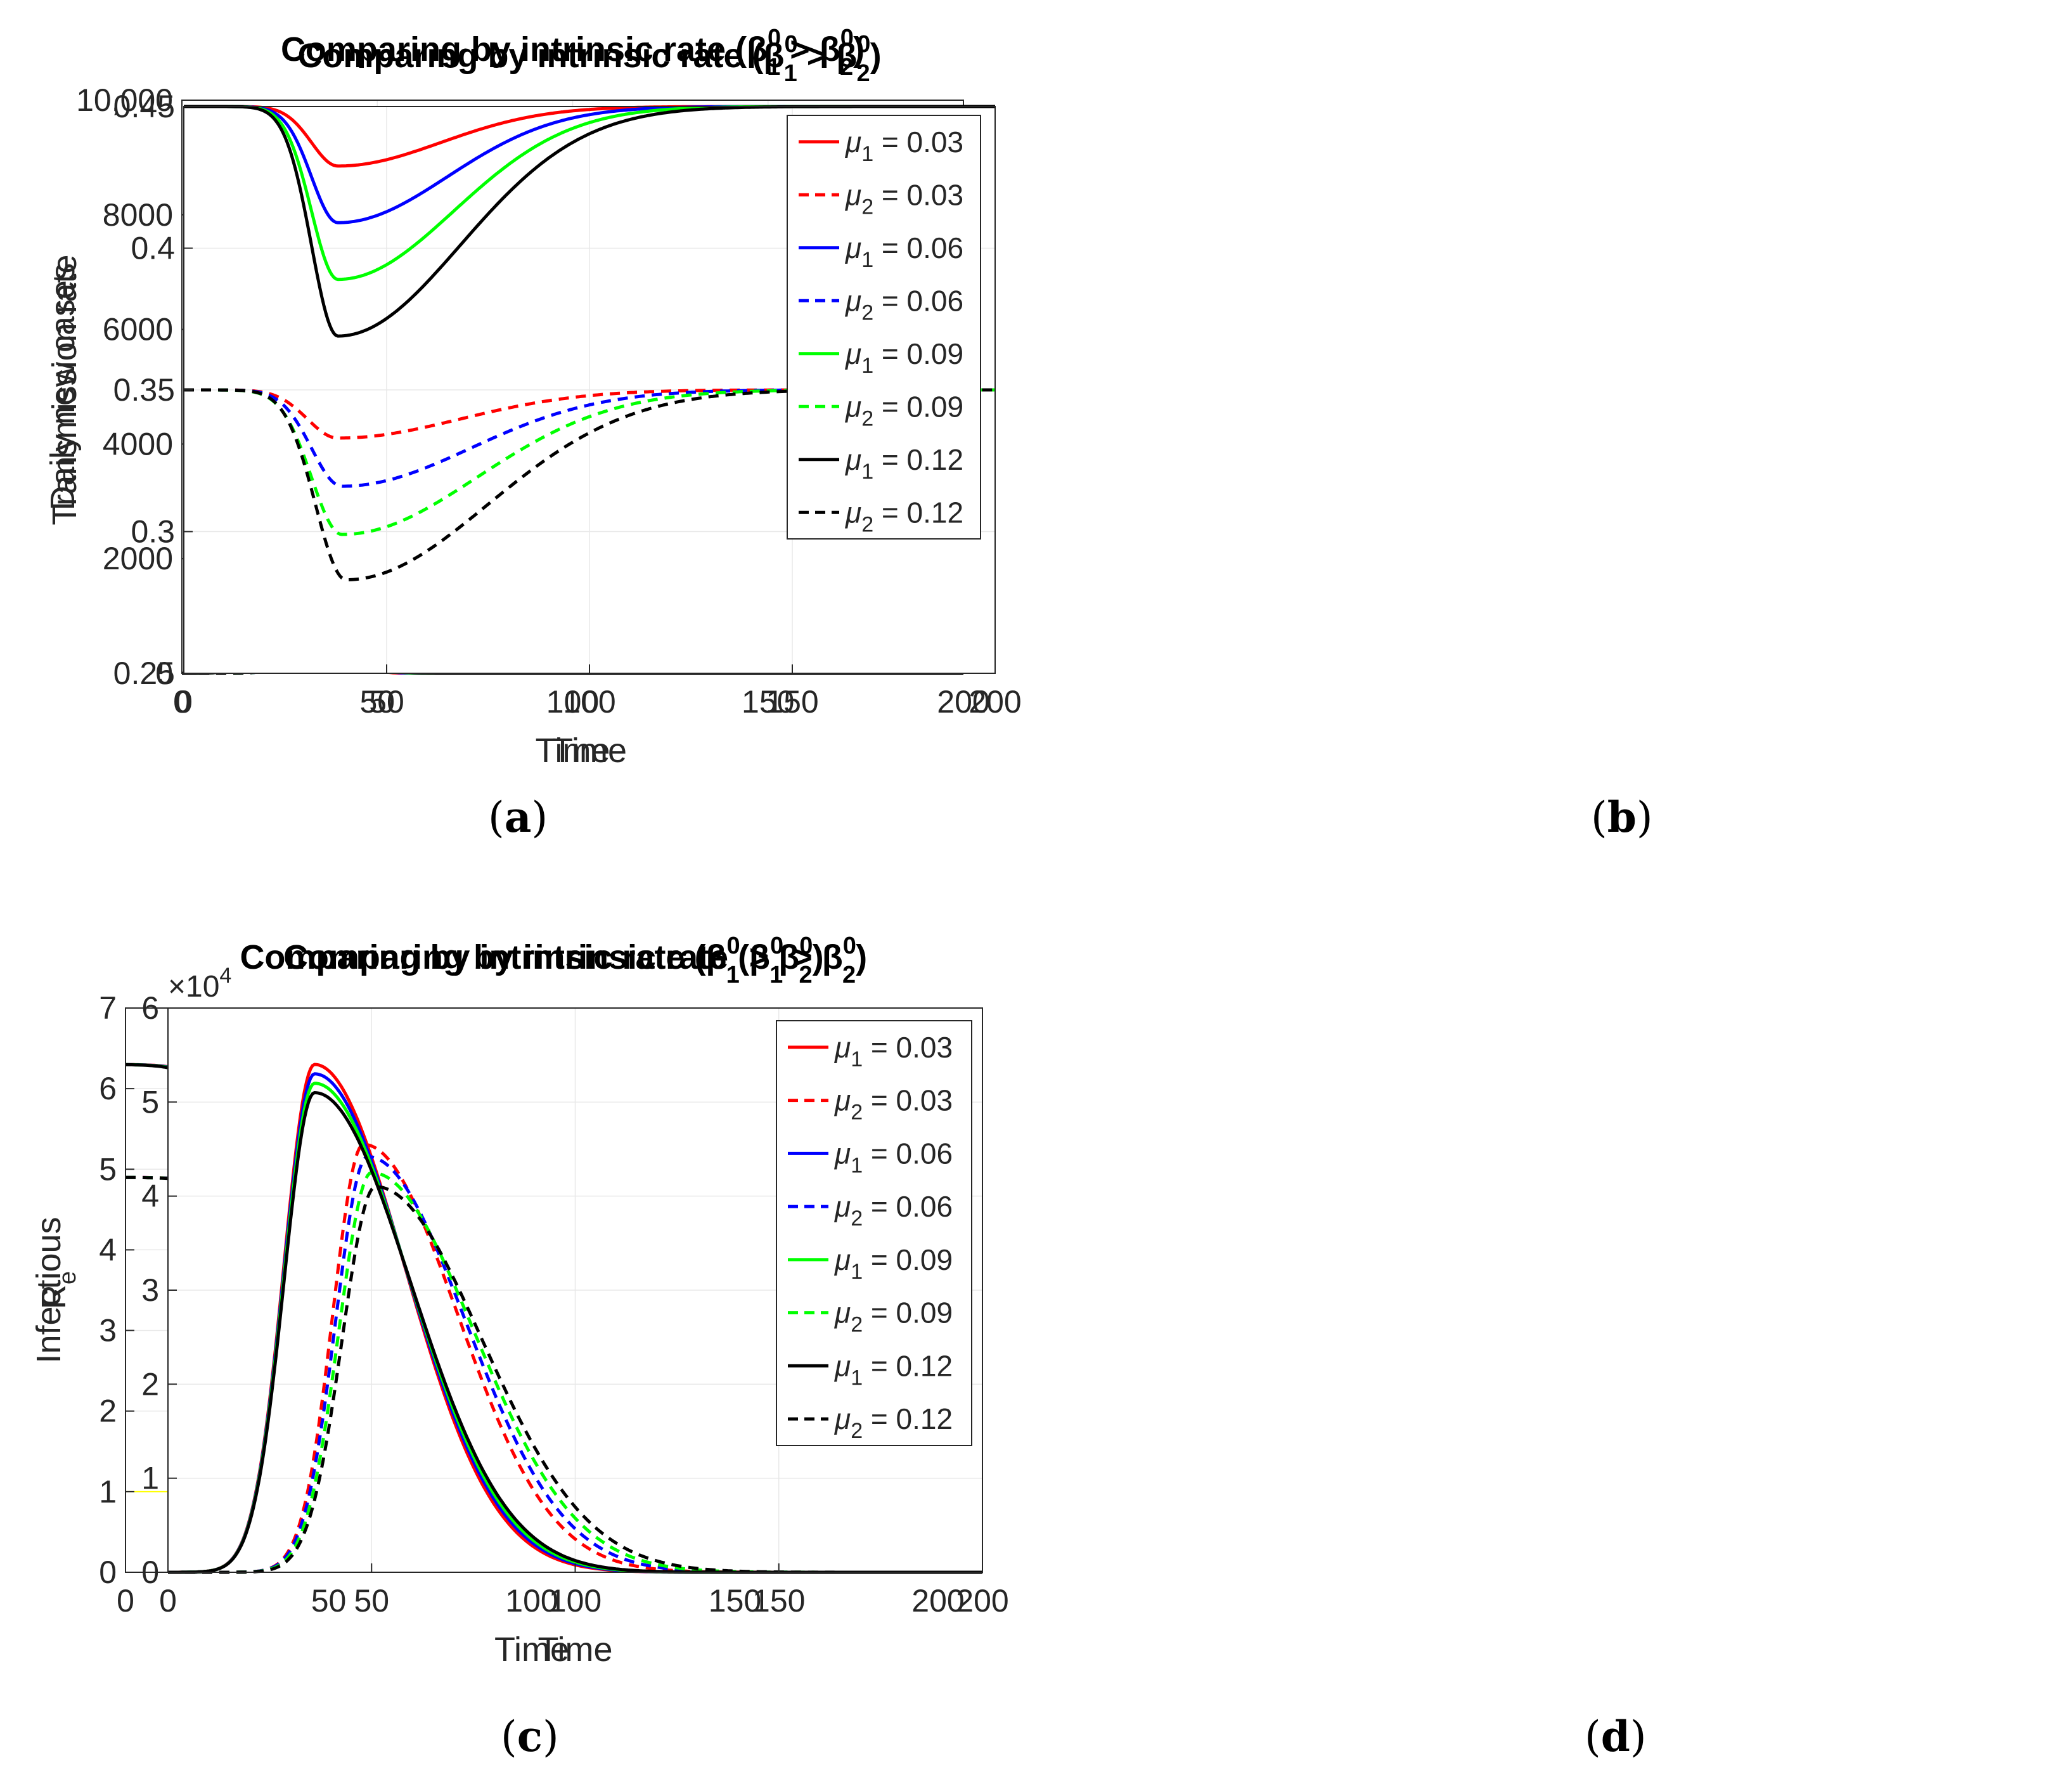 The image size is (2072, 1765). Describe the element at coordinates (144, 390) in the screenshot. I see `y-tick-label: 0.35` at that location.